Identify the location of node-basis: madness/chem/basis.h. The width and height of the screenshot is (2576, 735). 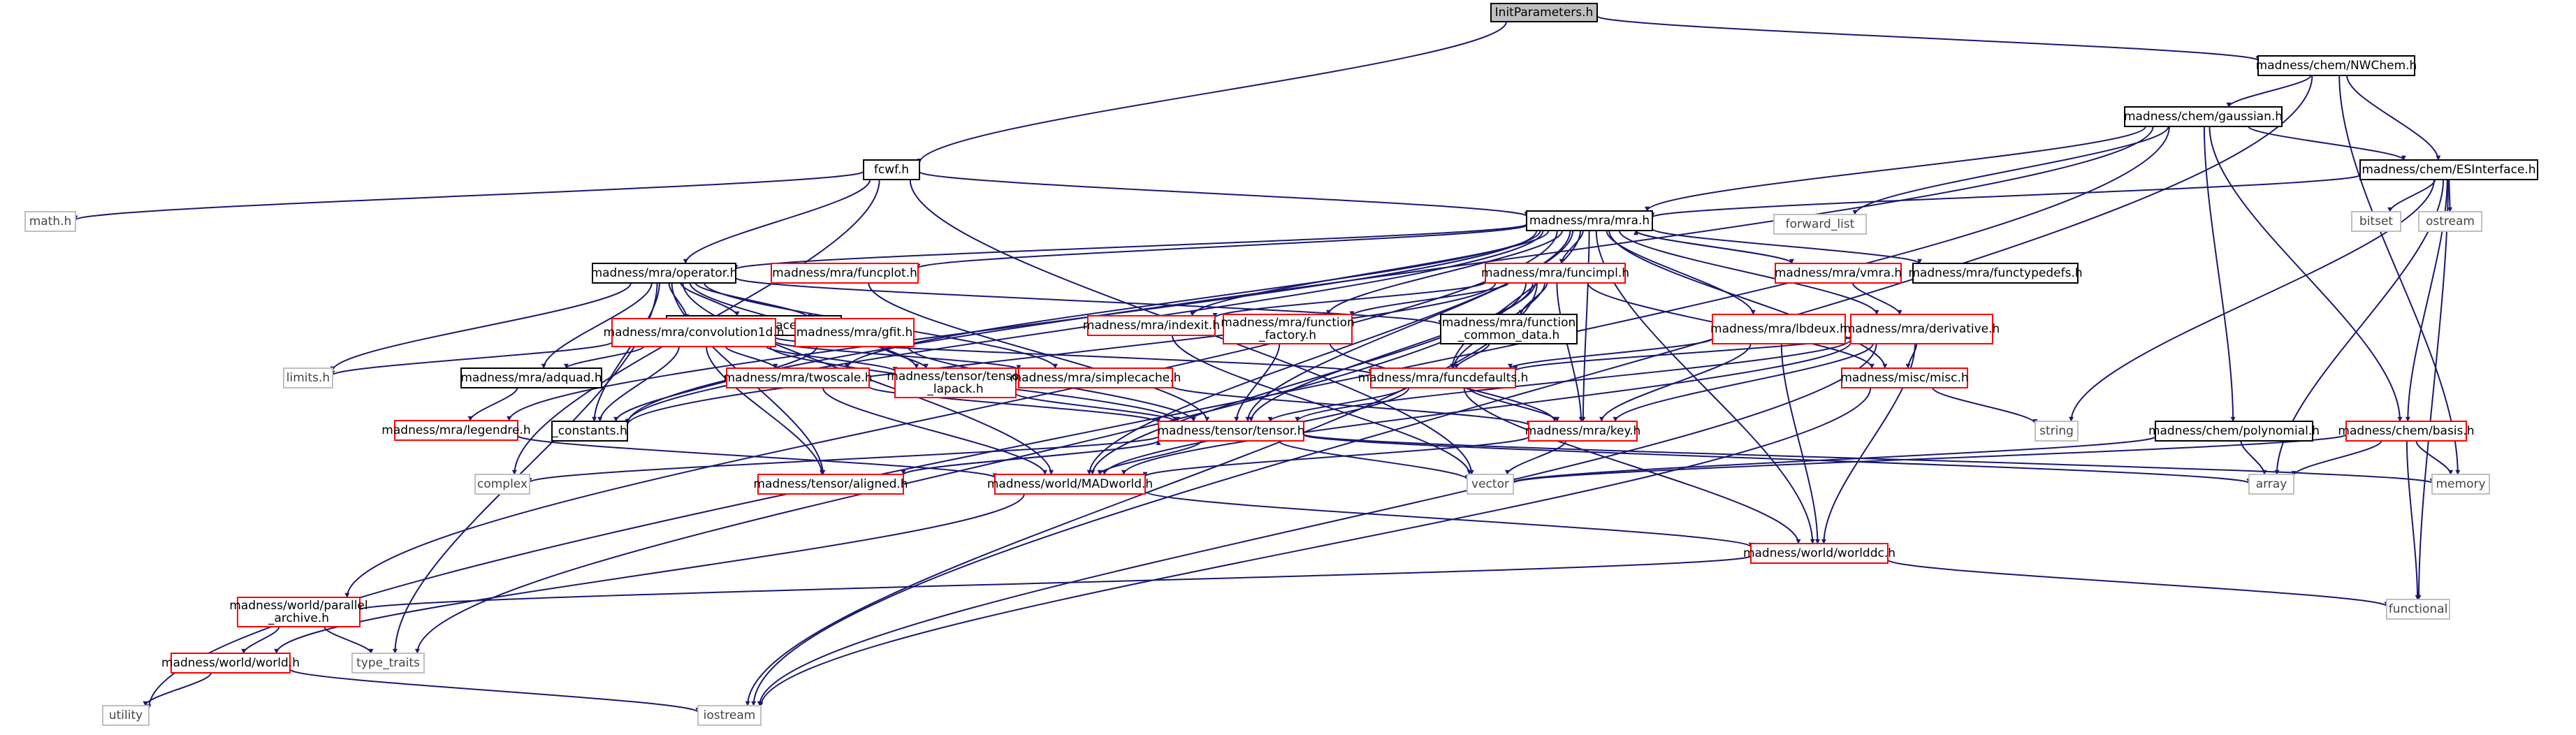
(2406, 431).